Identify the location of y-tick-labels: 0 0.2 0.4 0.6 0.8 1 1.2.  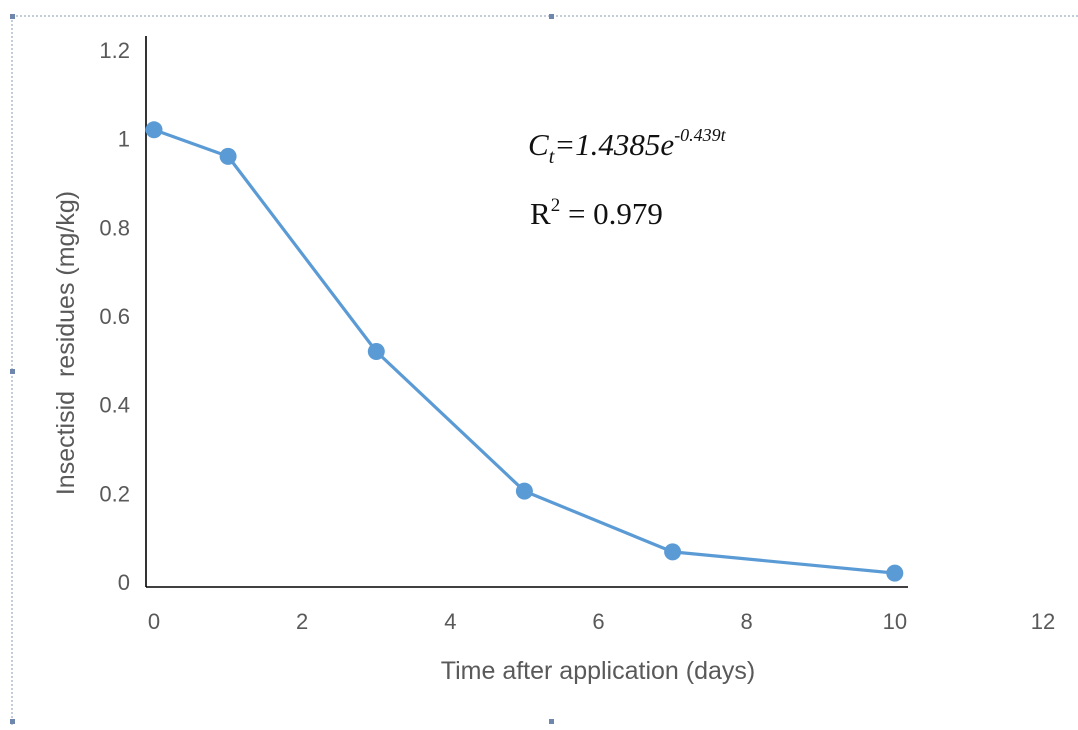
(114, 316).